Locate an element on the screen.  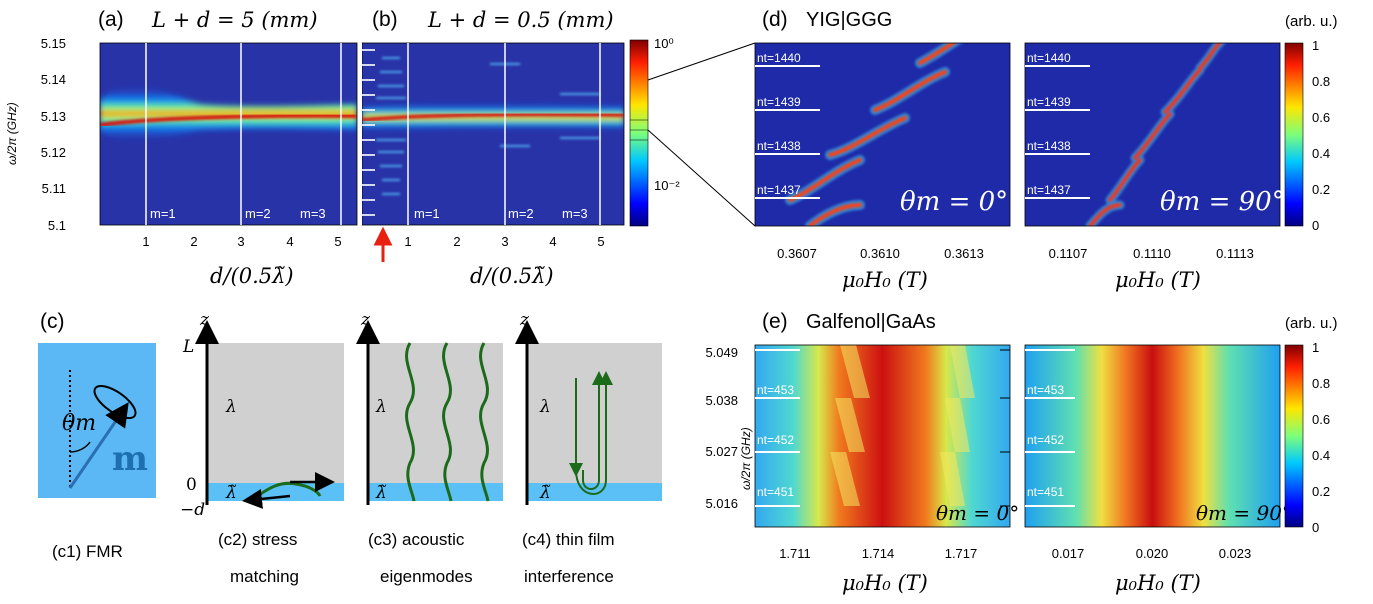
cbar-e-06: 0.6 is located at coordinates (1321, 419).